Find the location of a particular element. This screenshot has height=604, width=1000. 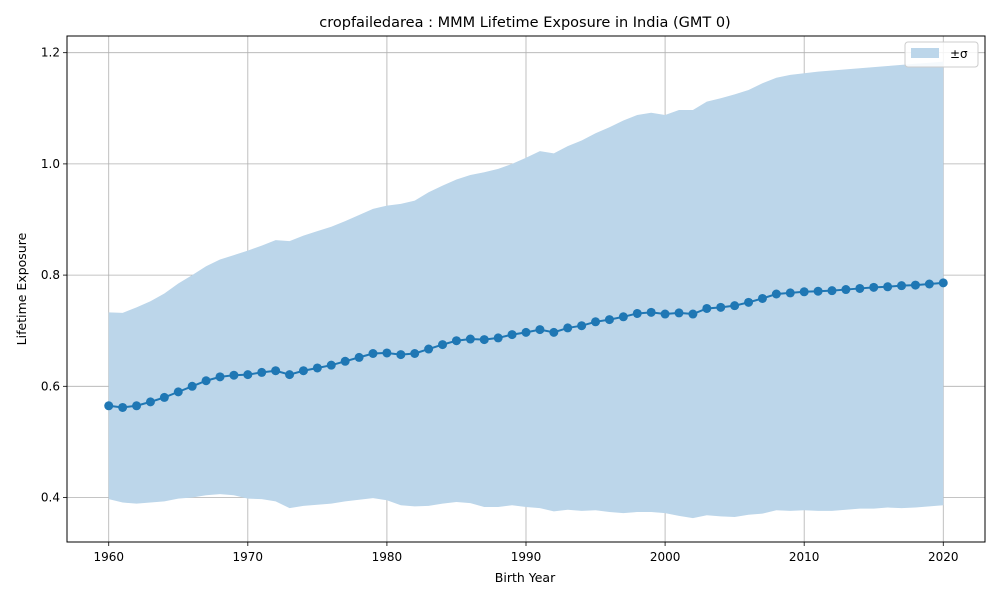

y-tick-label: 0.8 is located at coordinates (50, 275).